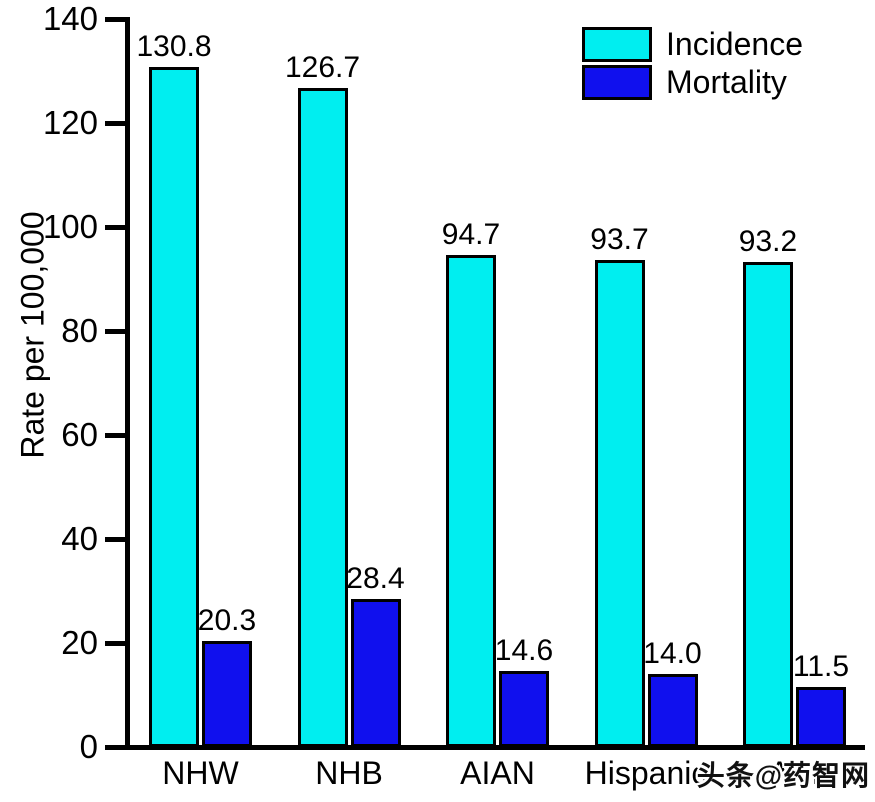 The width and height of the screenshot is (875, 802). I want to click on value-label-incidence-nhw: 130.8, so click(174, 46).